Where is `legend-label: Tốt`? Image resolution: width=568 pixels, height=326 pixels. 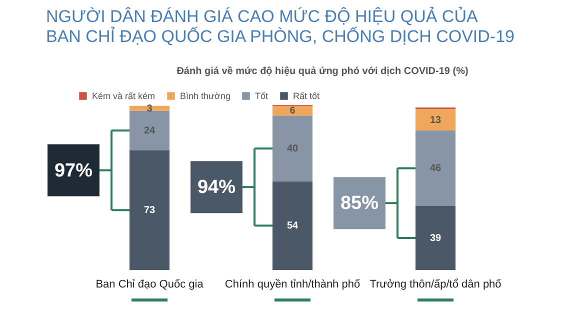
legend-label: Tốt is located at coordinates (262, 96).